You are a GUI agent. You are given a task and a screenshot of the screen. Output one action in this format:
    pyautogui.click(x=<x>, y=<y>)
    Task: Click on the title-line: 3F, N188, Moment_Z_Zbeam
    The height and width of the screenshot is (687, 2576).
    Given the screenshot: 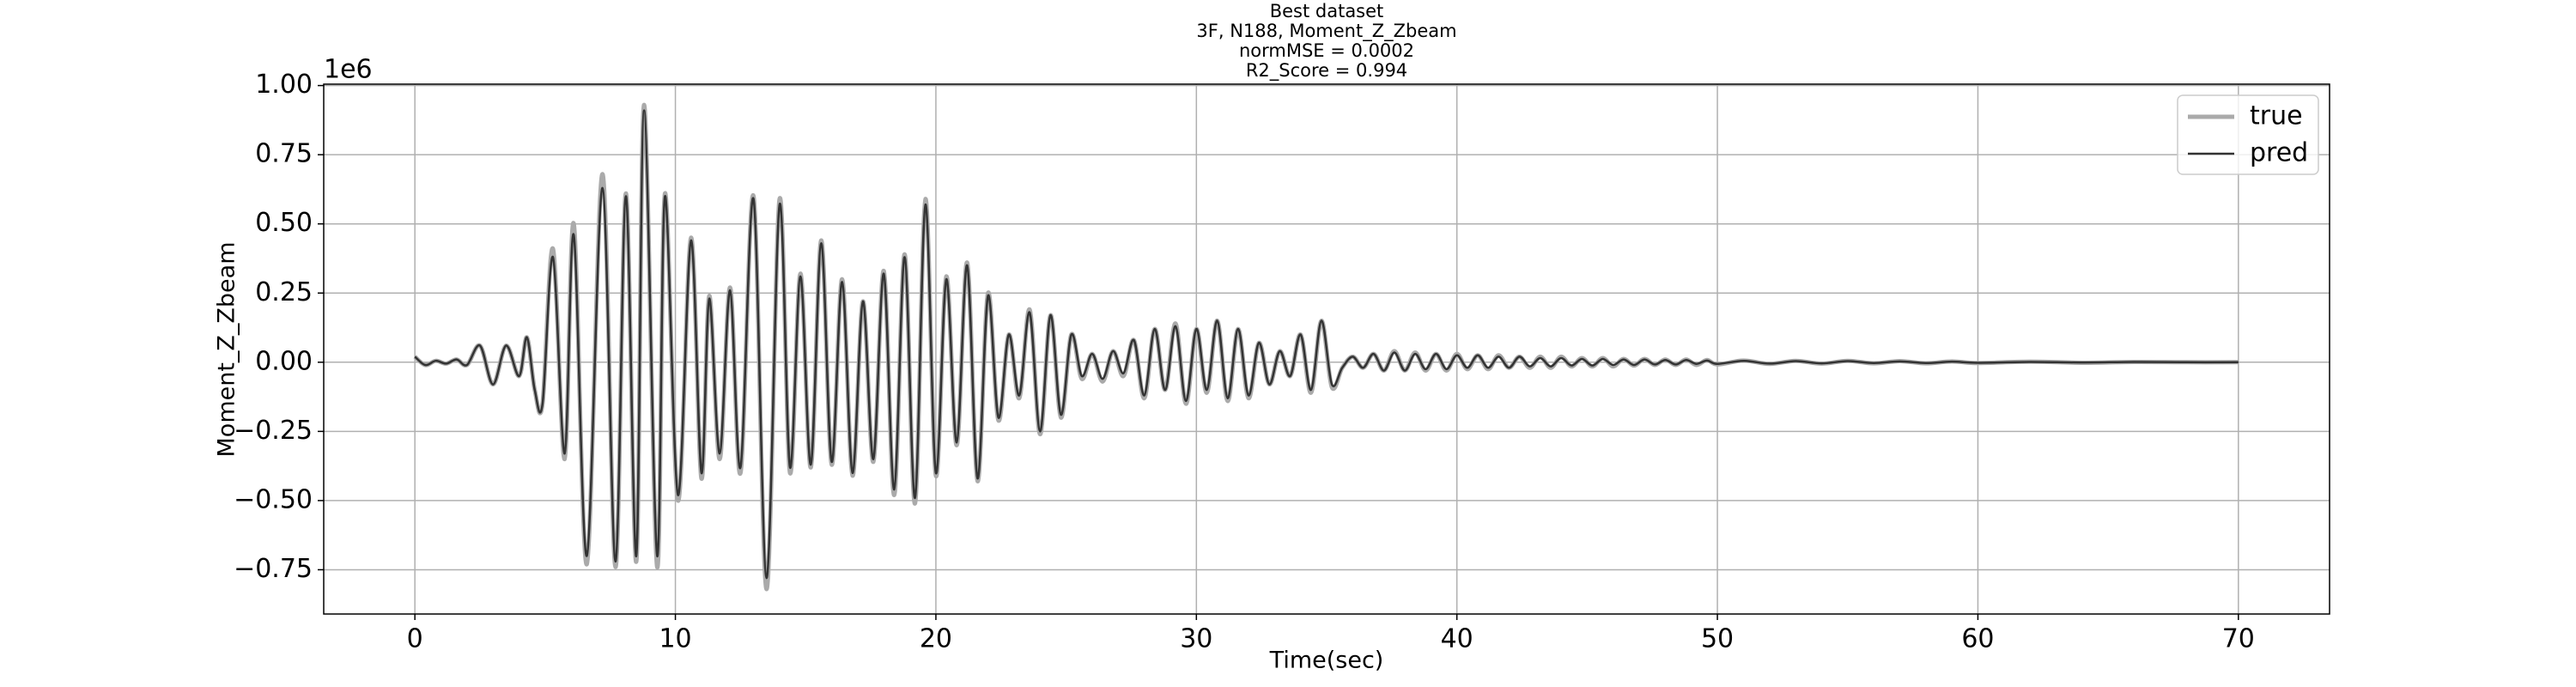 What is the action you would take?
    pyautogui.click(x=1326, y=31)
    